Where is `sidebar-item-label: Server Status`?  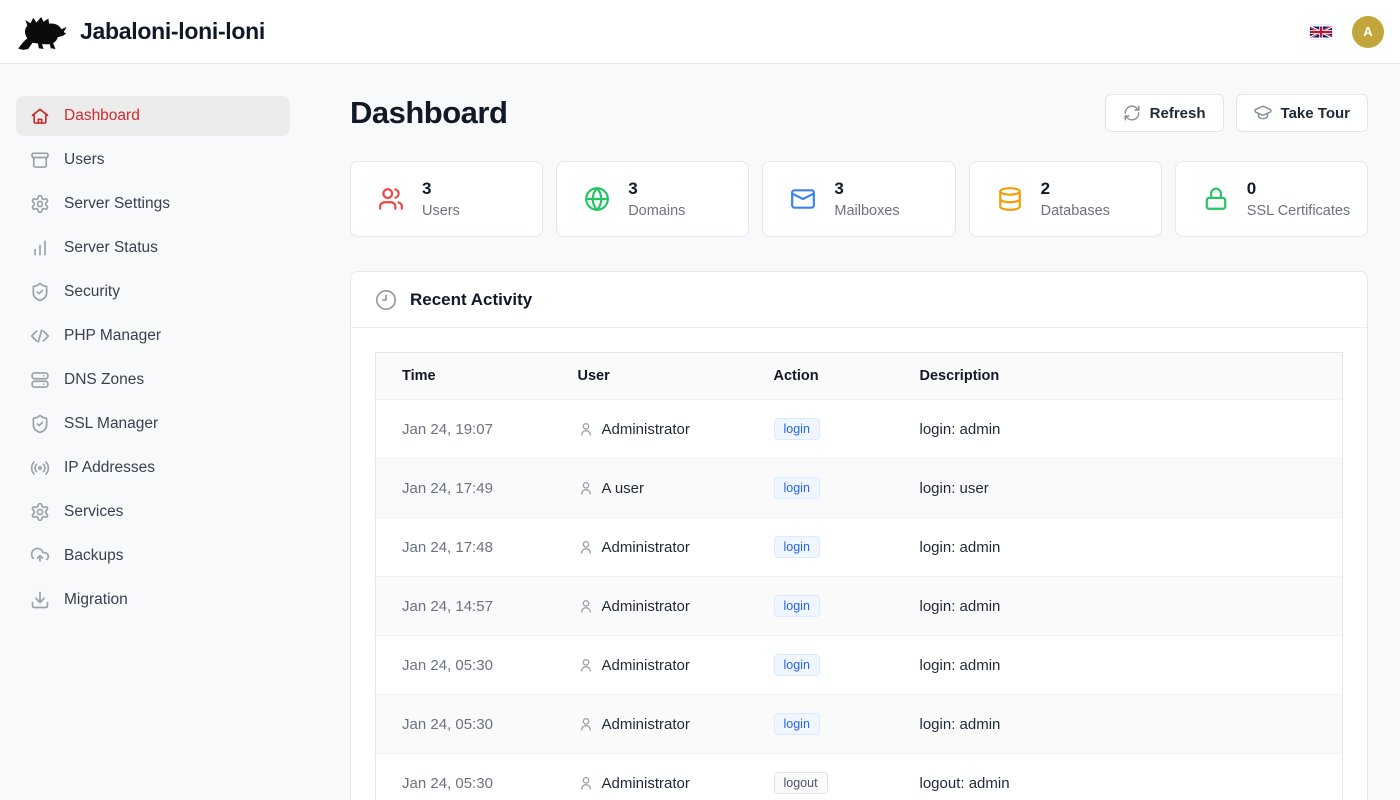 sidebar-item-label: Server Status is located at coordinates (111, 247).